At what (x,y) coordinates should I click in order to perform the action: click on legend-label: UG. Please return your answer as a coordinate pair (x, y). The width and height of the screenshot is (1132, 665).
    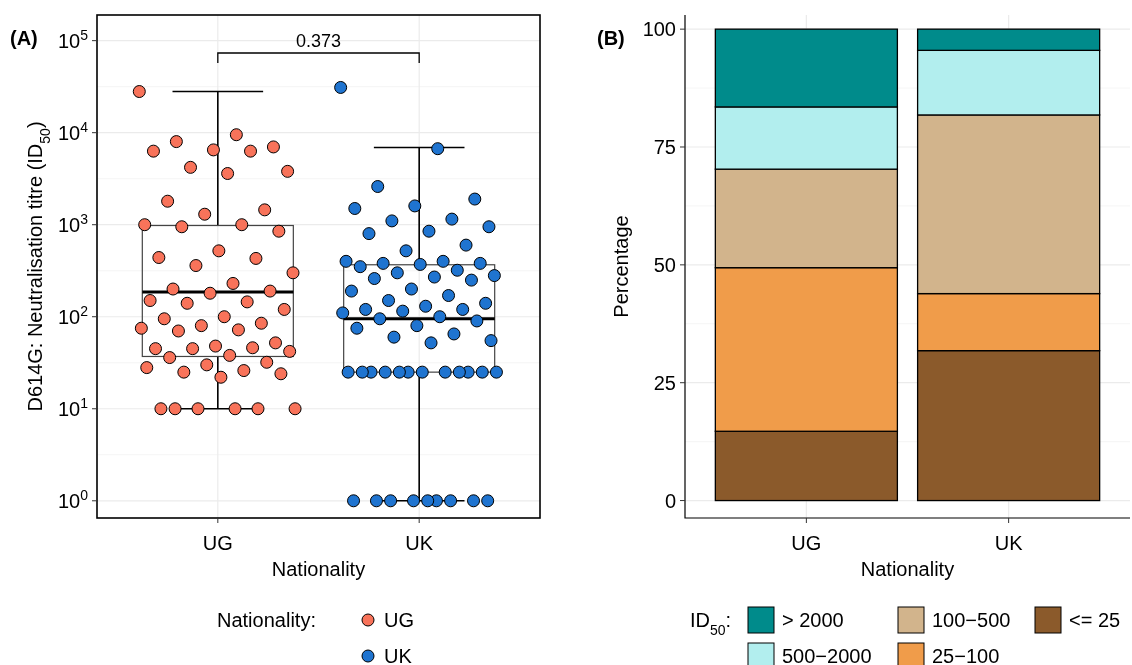
    Looking at the image, I should click on (399, 620).